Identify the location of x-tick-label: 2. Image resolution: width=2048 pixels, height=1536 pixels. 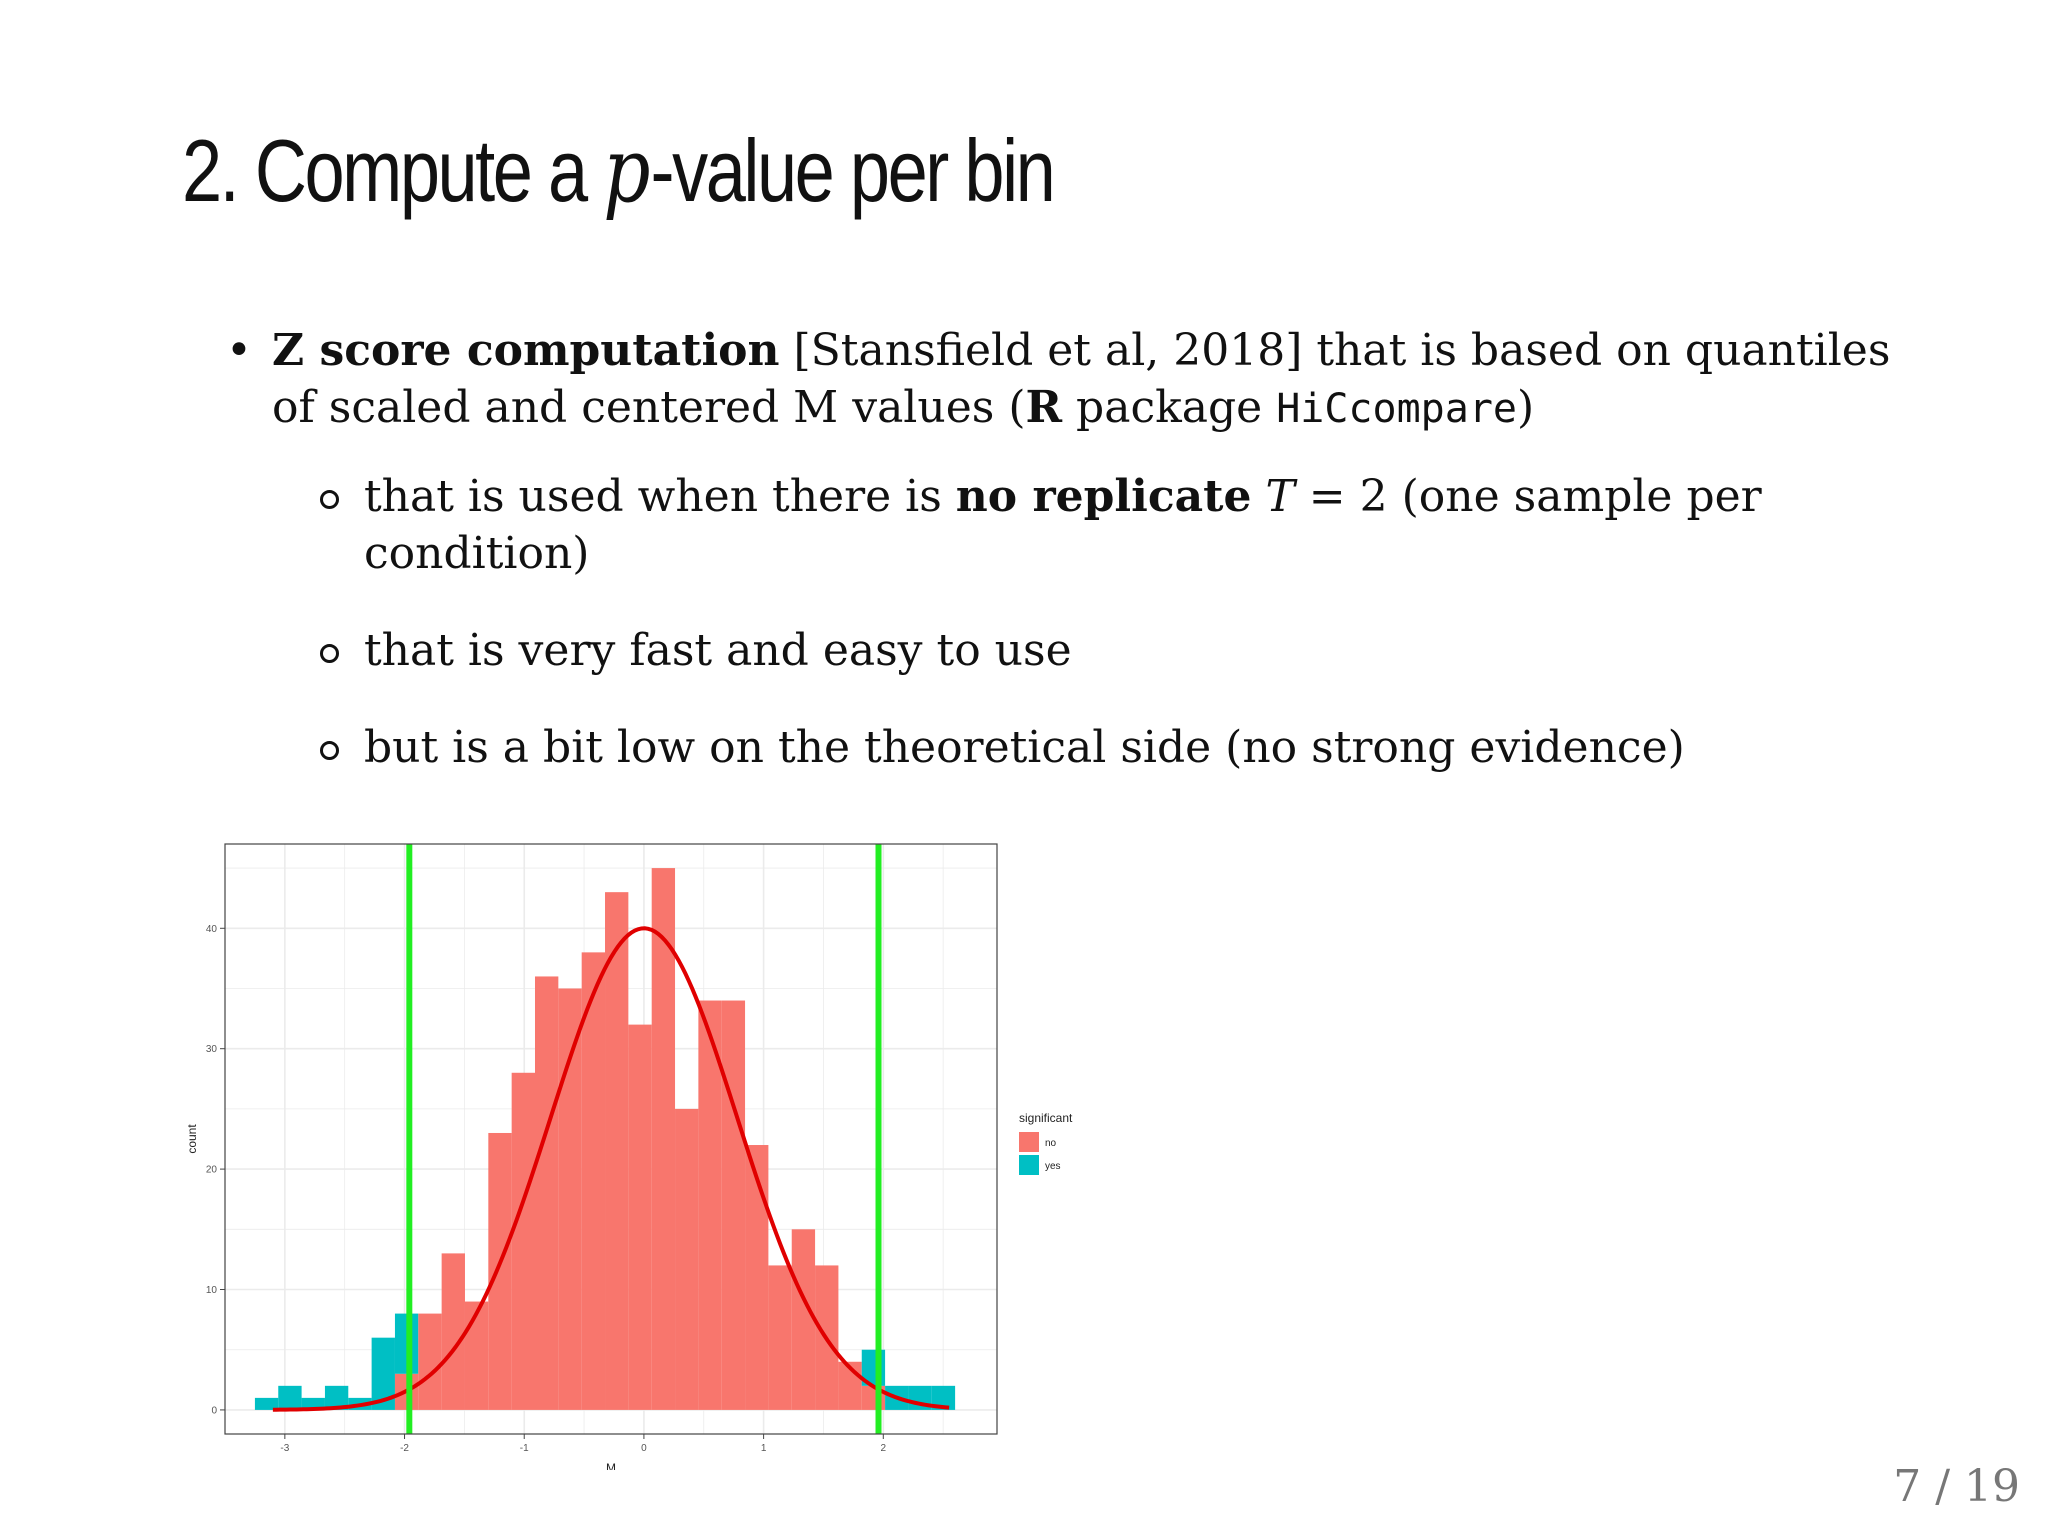
(884, 1448).